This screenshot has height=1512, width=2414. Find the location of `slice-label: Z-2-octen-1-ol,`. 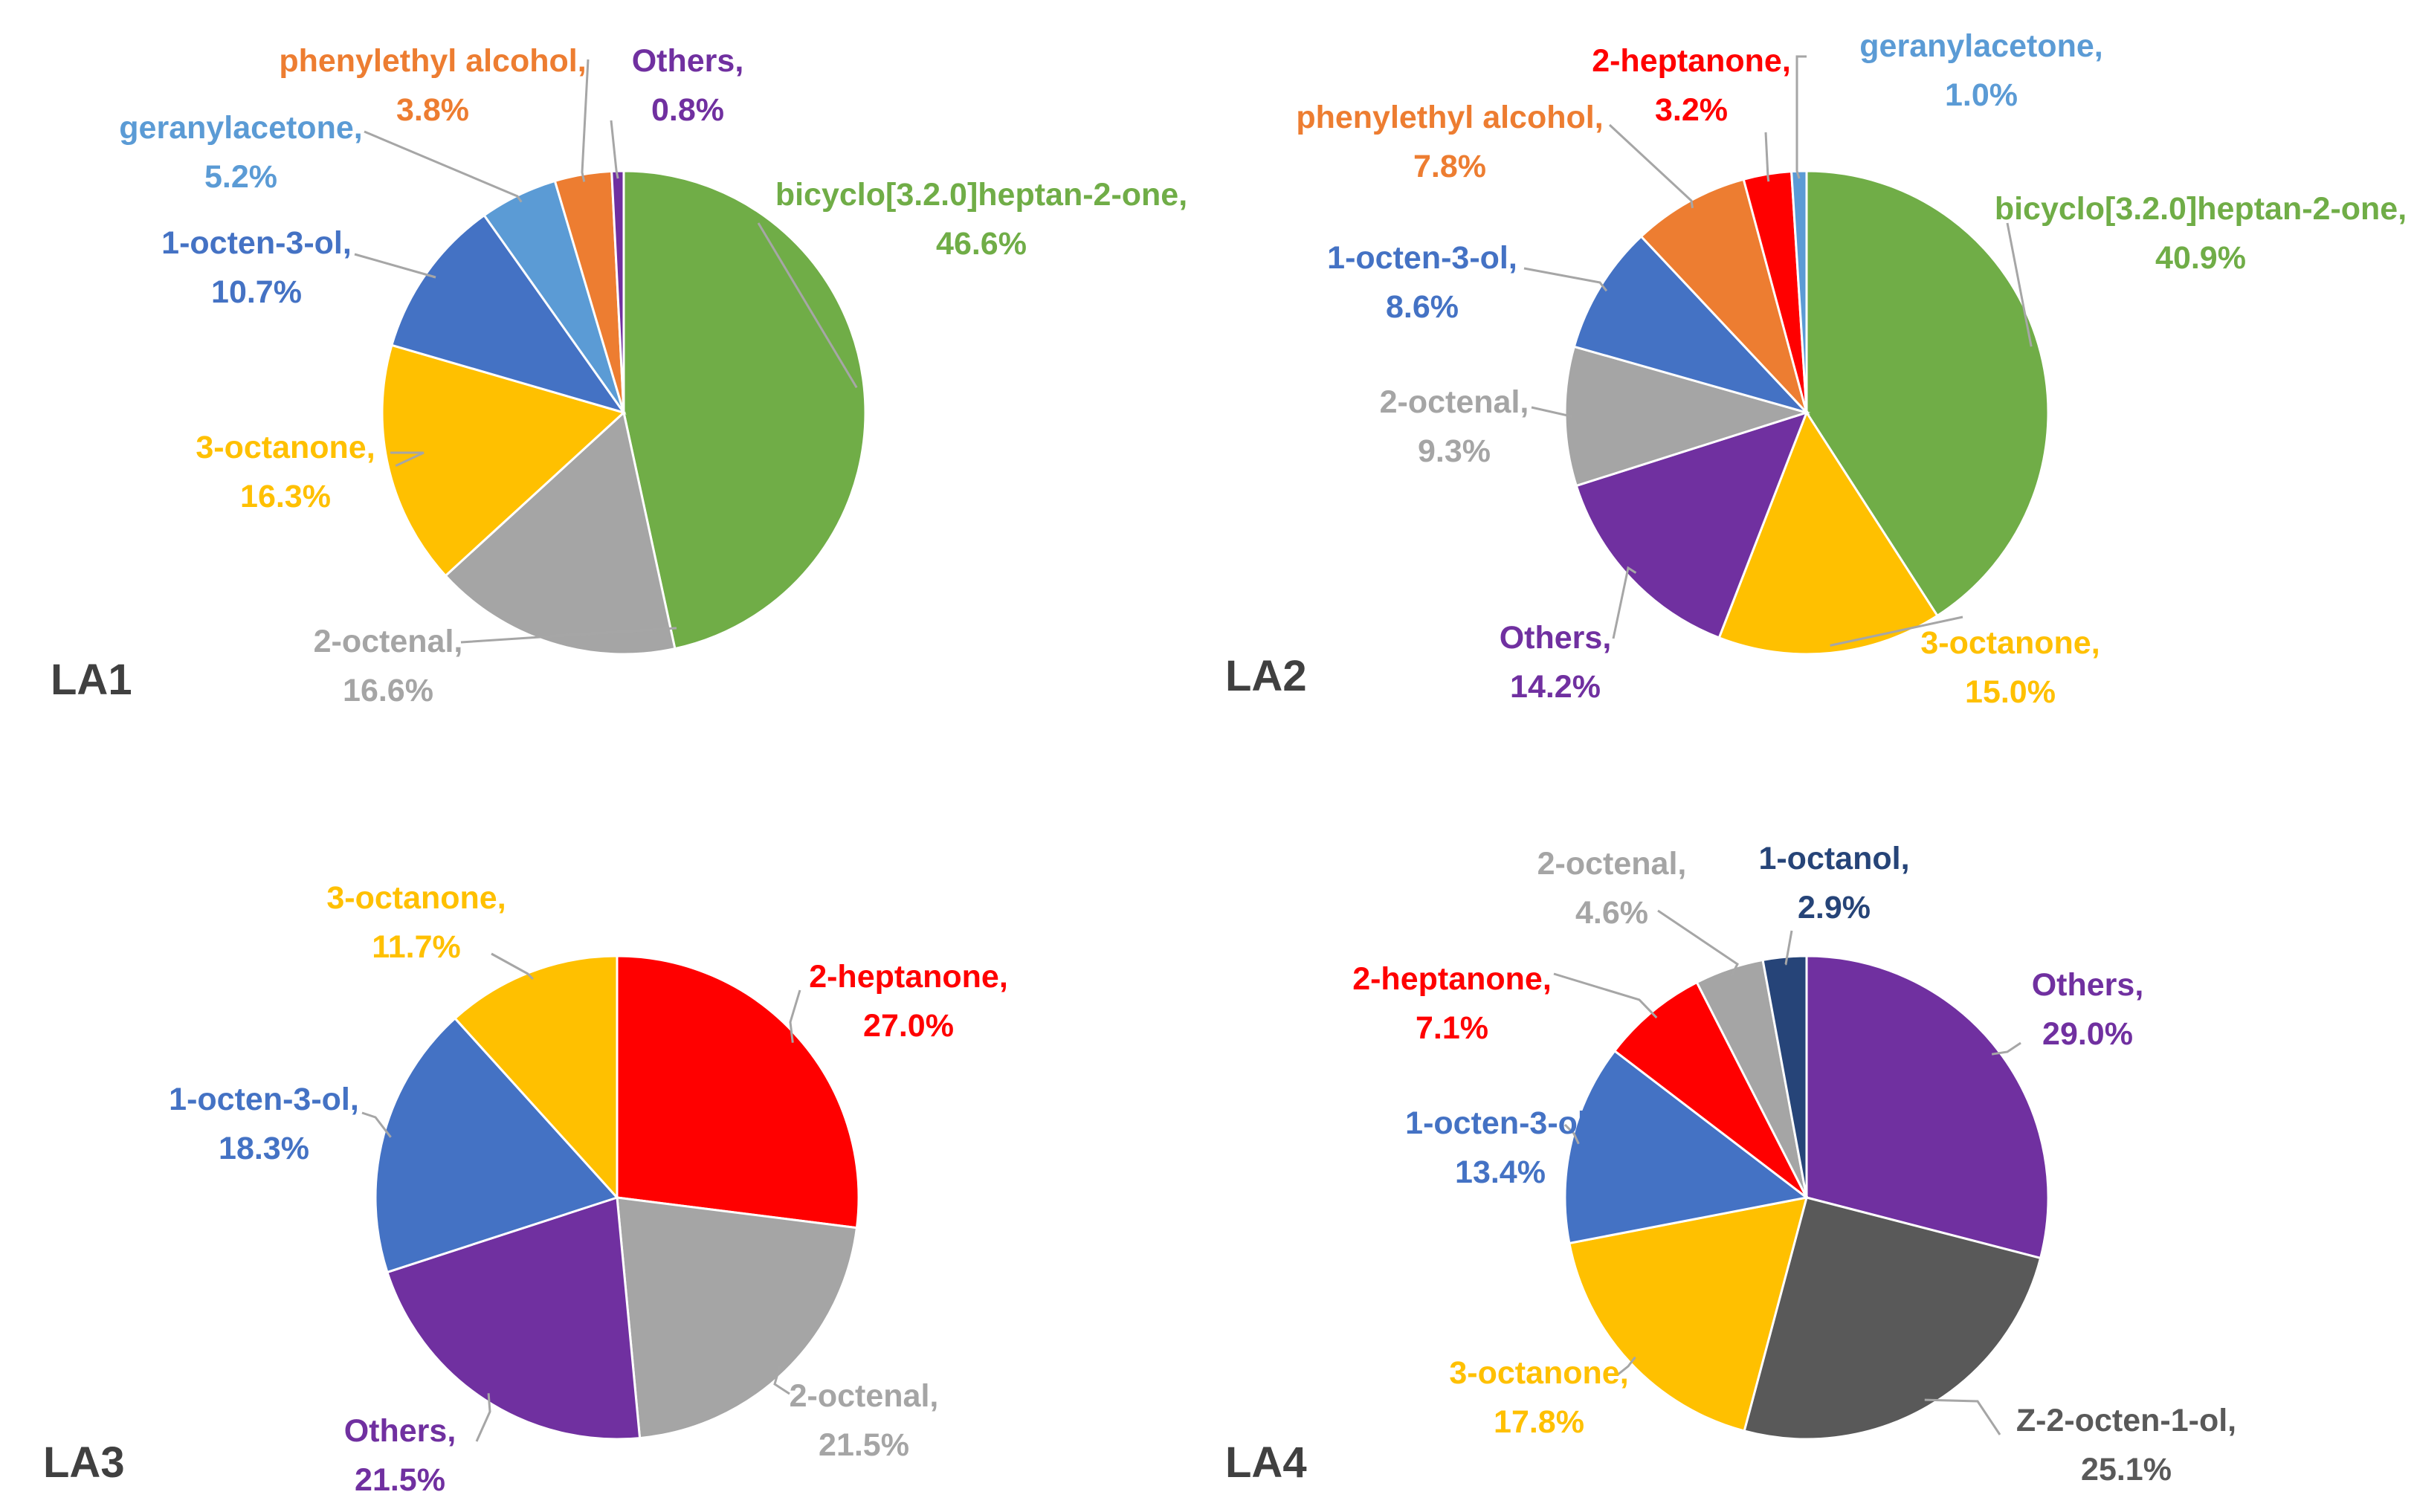

slice-label: Z-2-octen-1-ol, is located at coordinates (2126, 1421).